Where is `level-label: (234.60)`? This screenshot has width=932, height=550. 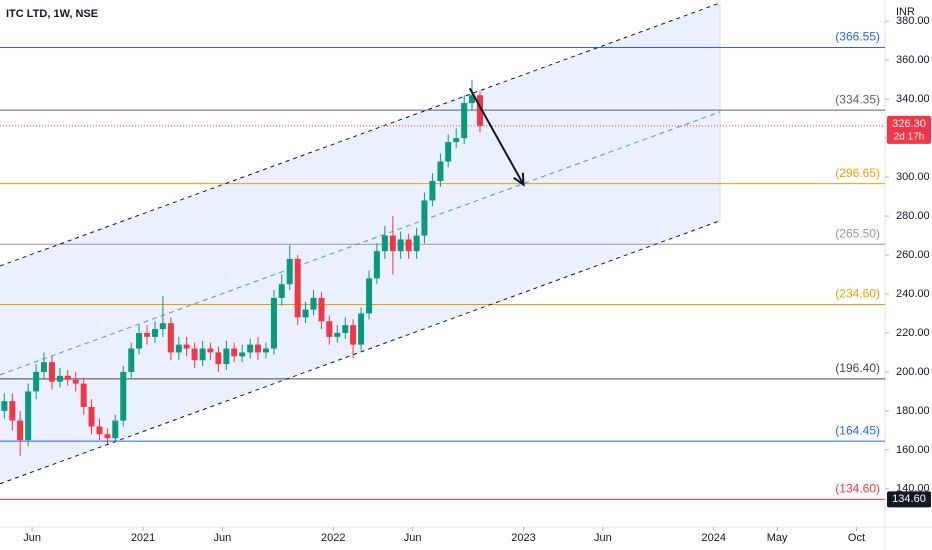
level-label: (234.60) is located at coordinates (857, 294).